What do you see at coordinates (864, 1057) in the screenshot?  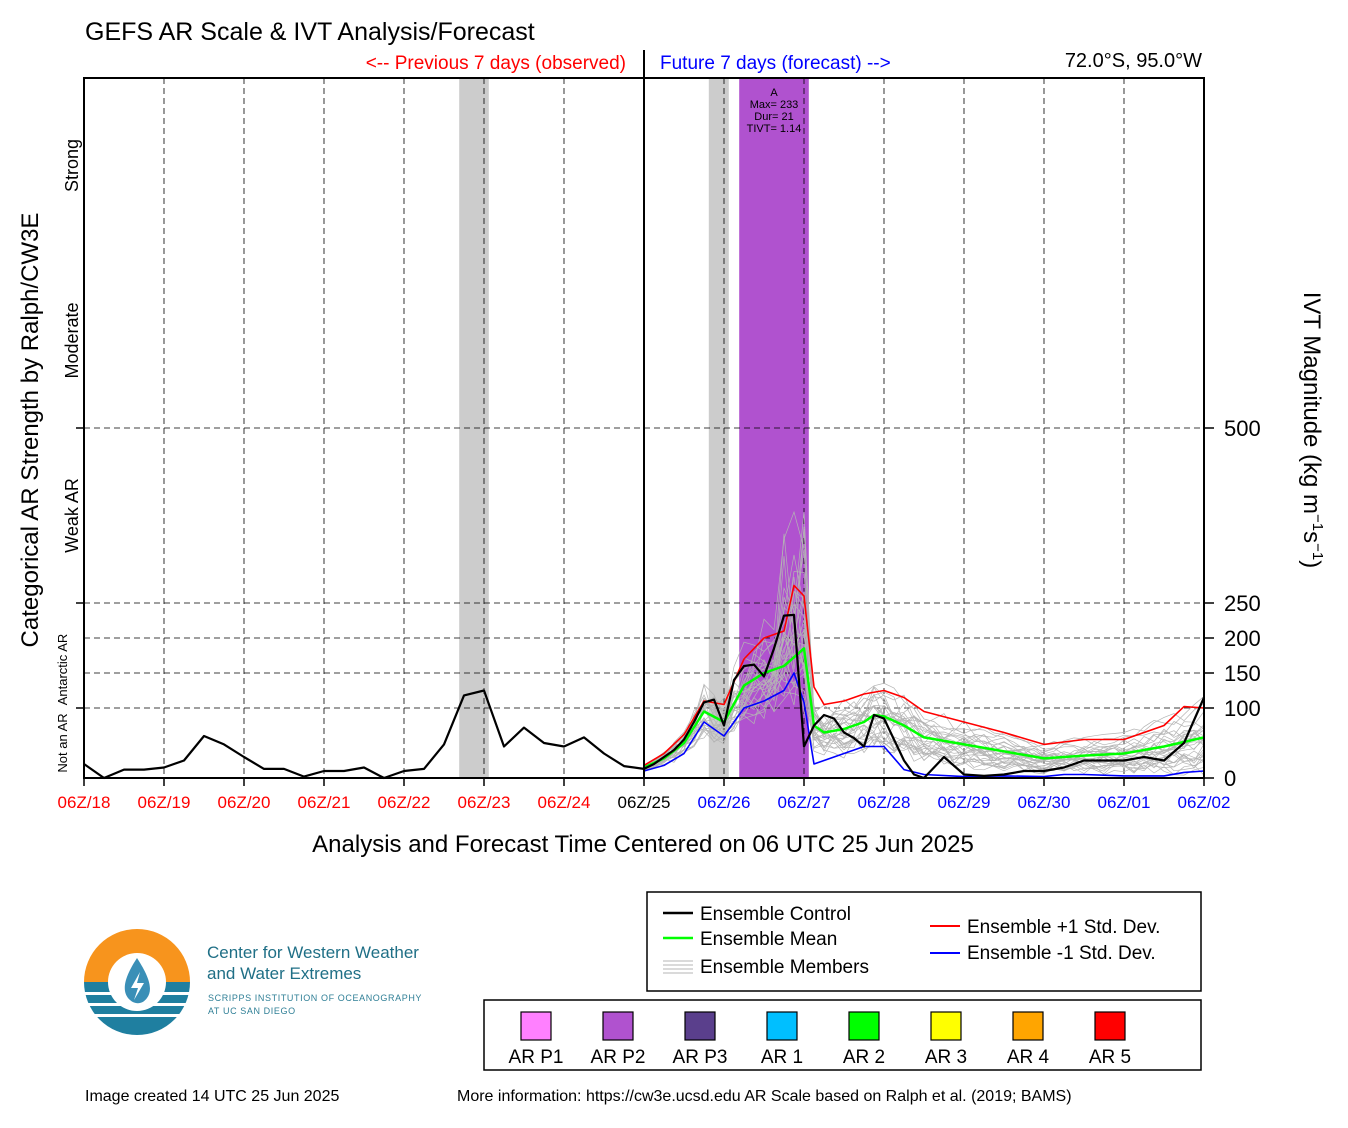 I see `ar-scale-label: AR 2` at bounding box center [864, 1057].